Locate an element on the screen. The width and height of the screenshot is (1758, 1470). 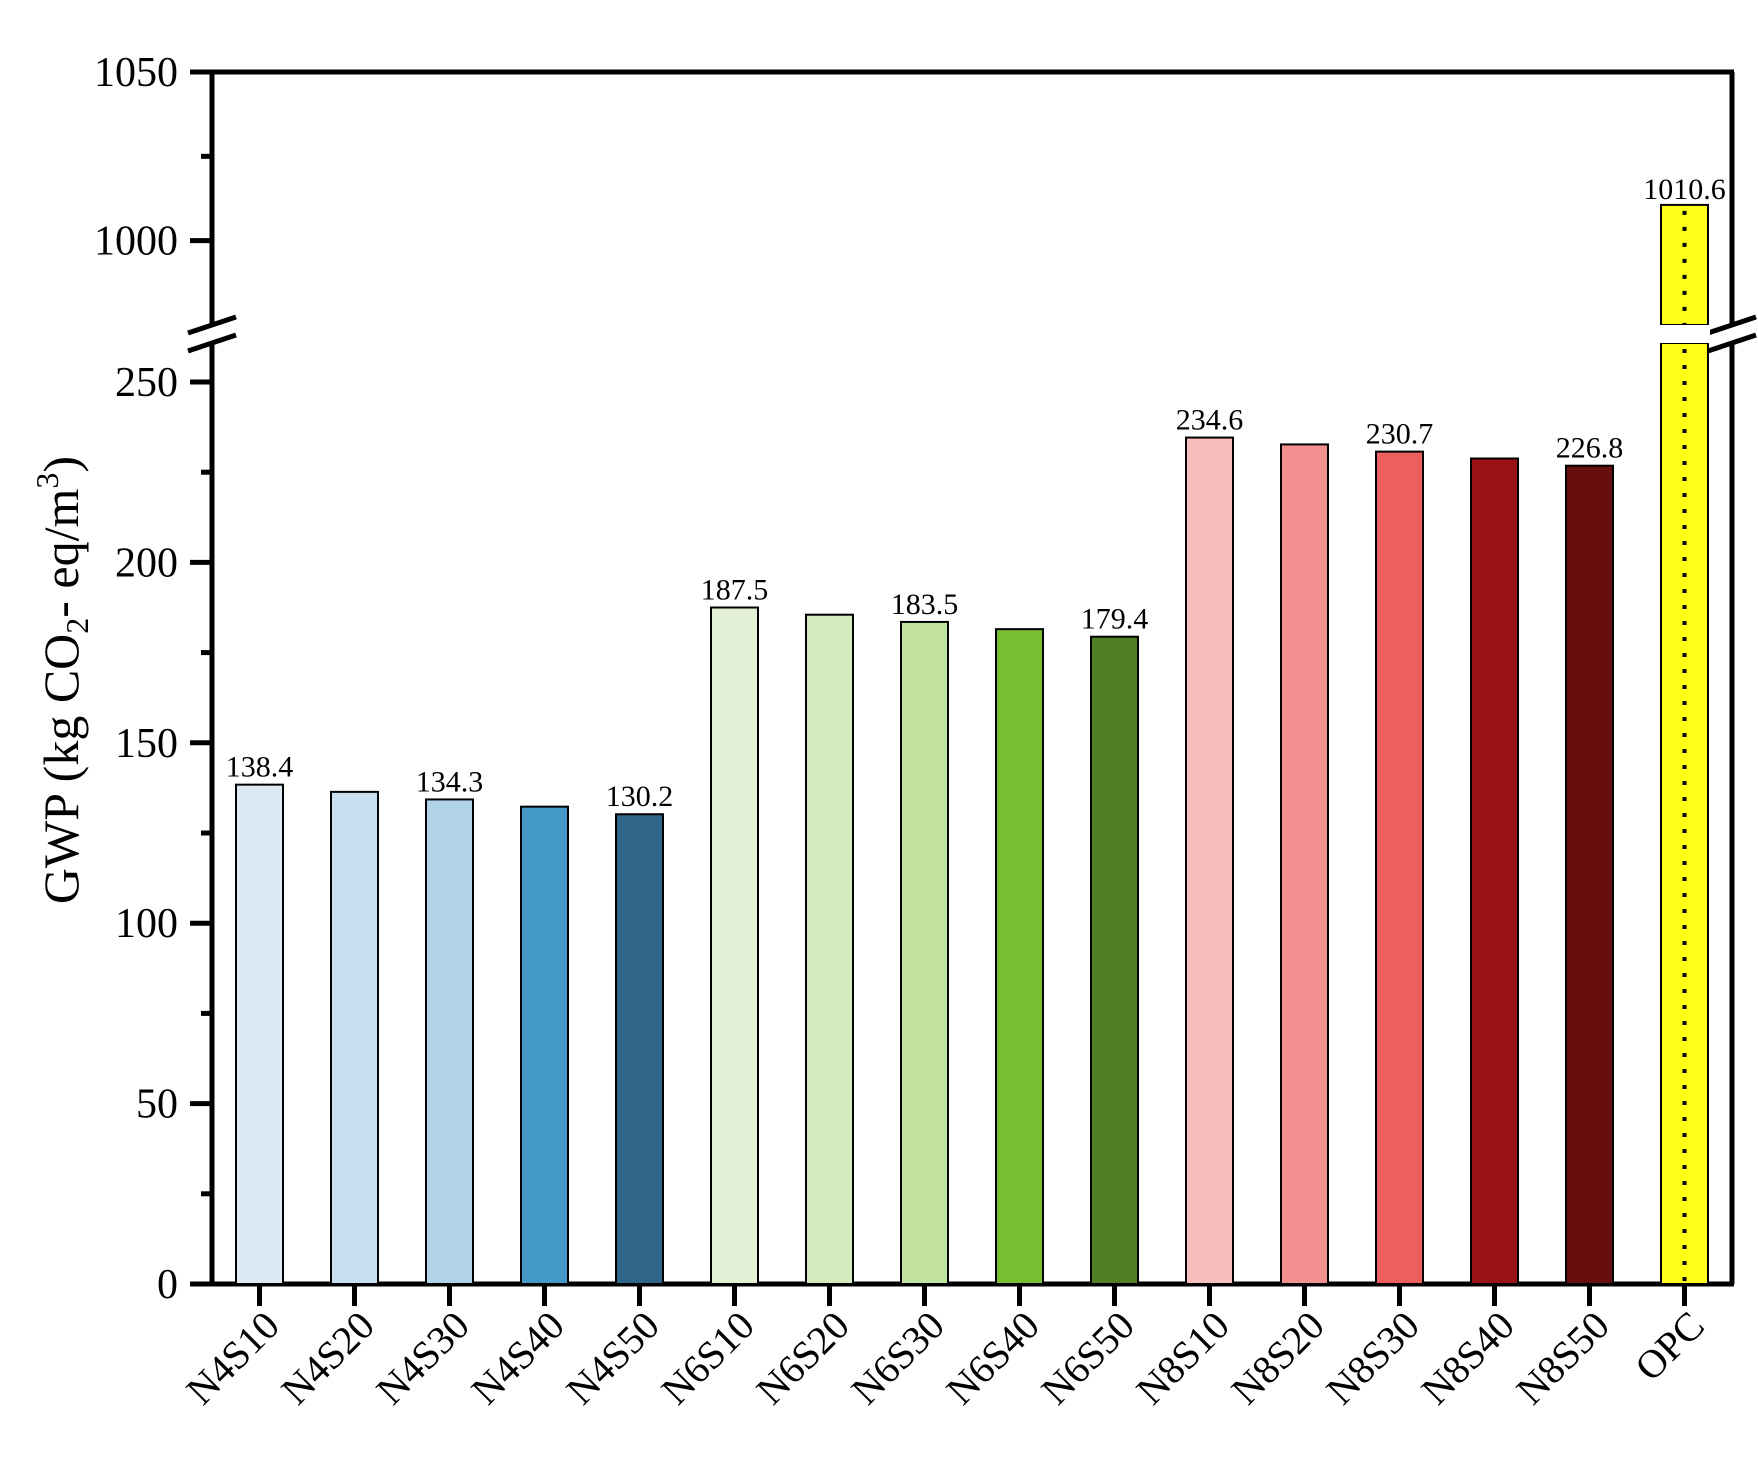
y-axis-label-sub: 2 is located at coordinates (77, 626).